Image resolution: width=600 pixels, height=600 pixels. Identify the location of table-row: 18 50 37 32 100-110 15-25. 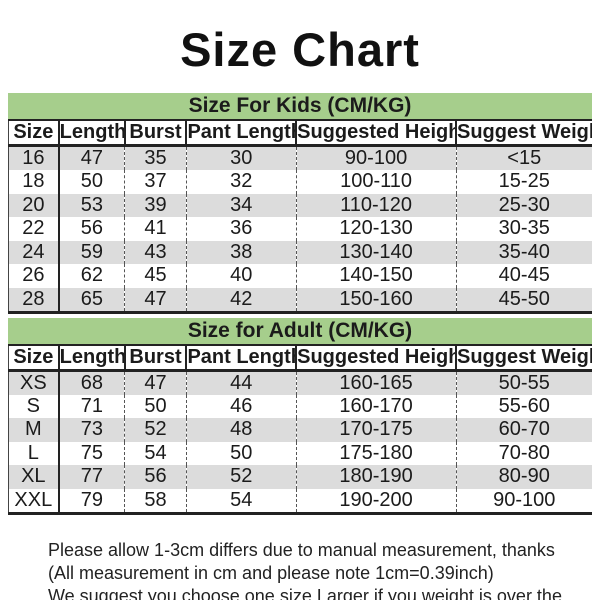
(300, 182).